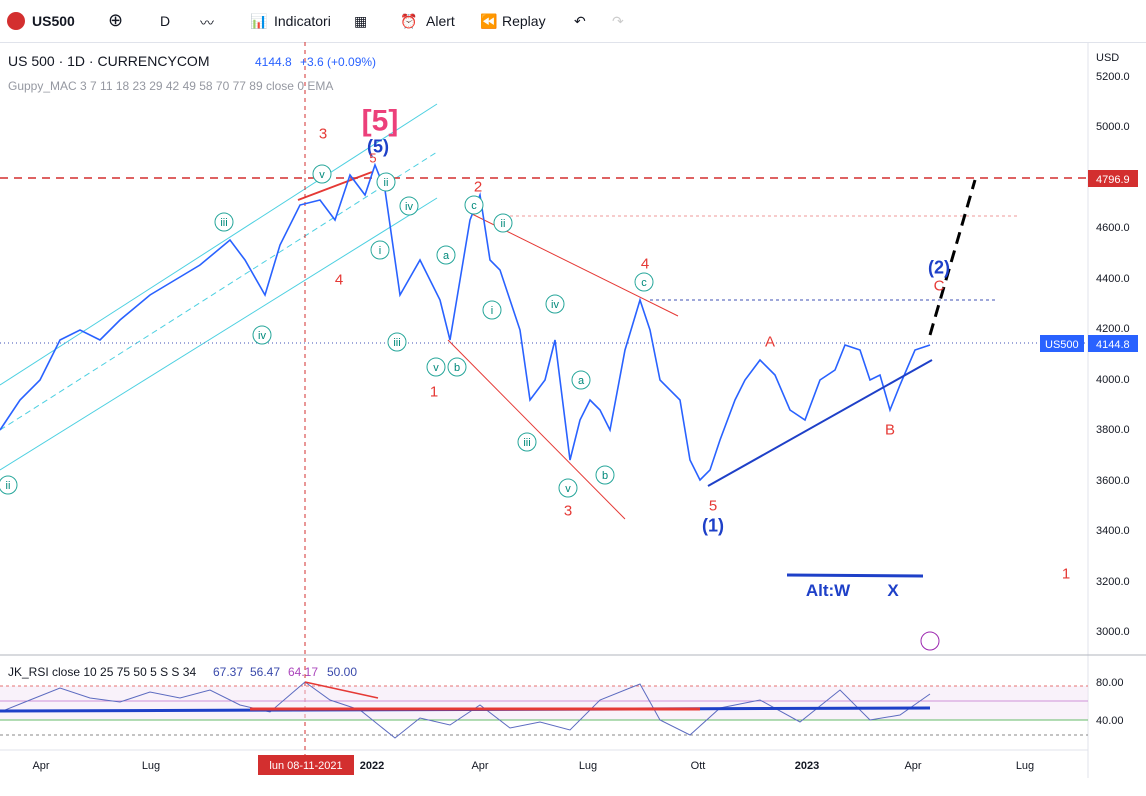  What do you see at coordinates (1113, 430) in the screenshot?
I see `price-label: 3800.0` at bounding box center [1113, 430].